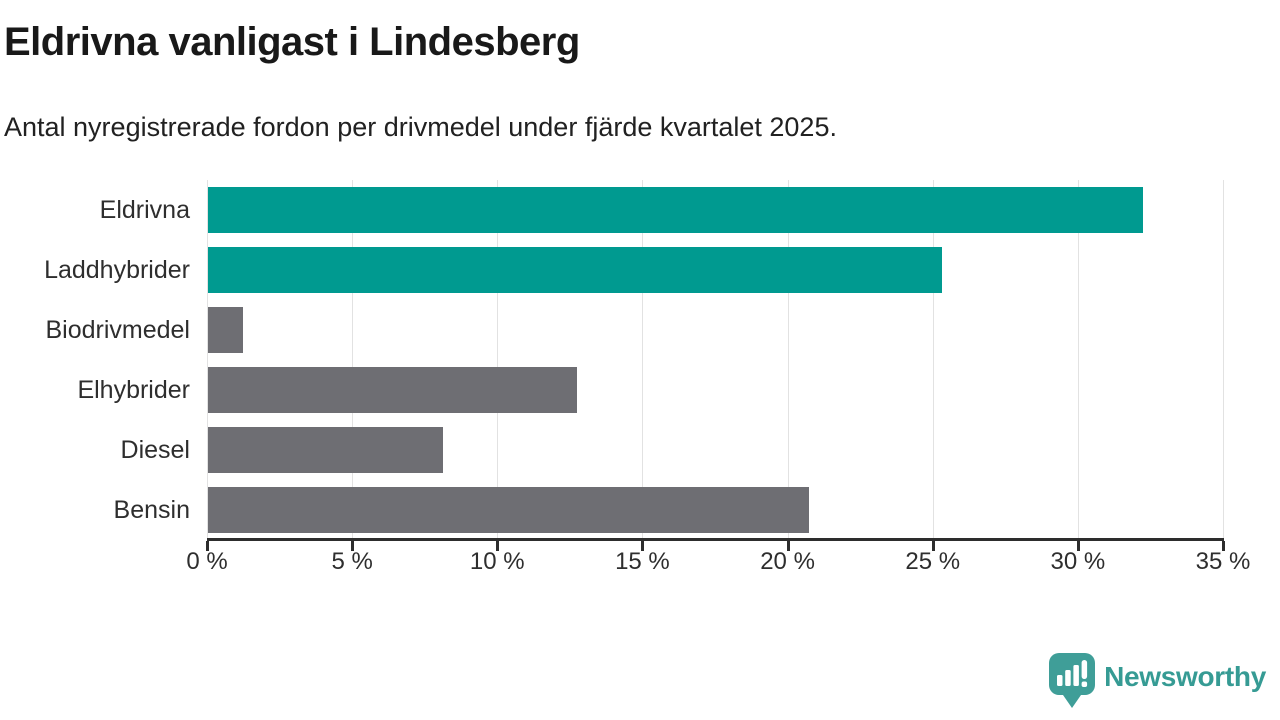 Image resolution: width=1280 pixels, height=720 pixels. I want to click on bar-row: Bensin, so click(640, 510).